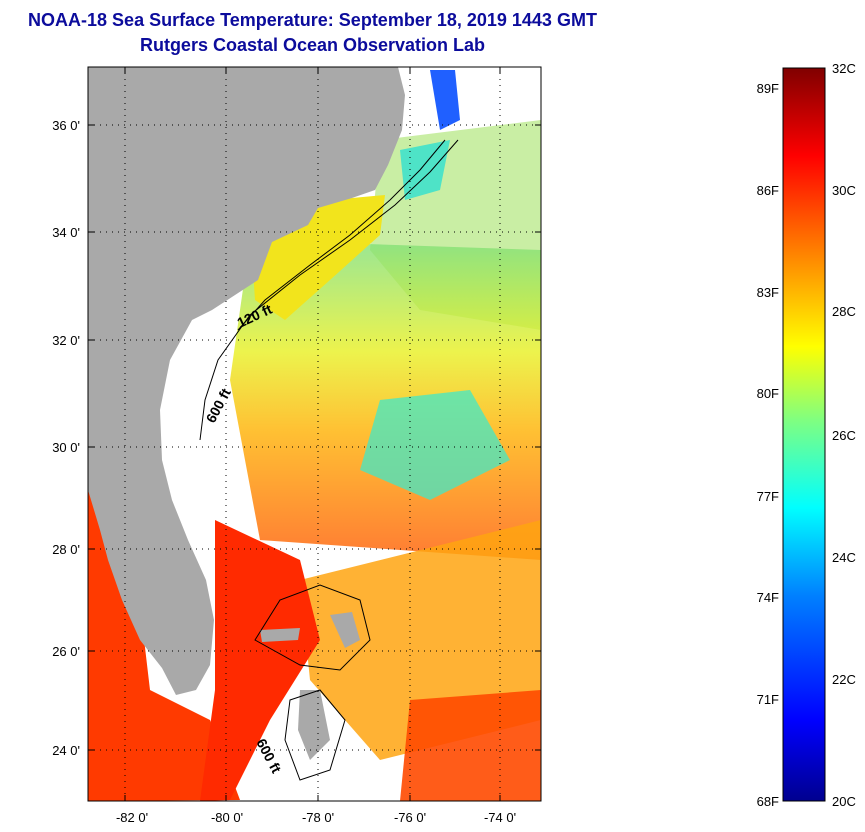  What do you see at coordinates (768, 597) in the screenshot?
I see `scale-label-fahrenheit: 74F` at bounding box center [768, 597].